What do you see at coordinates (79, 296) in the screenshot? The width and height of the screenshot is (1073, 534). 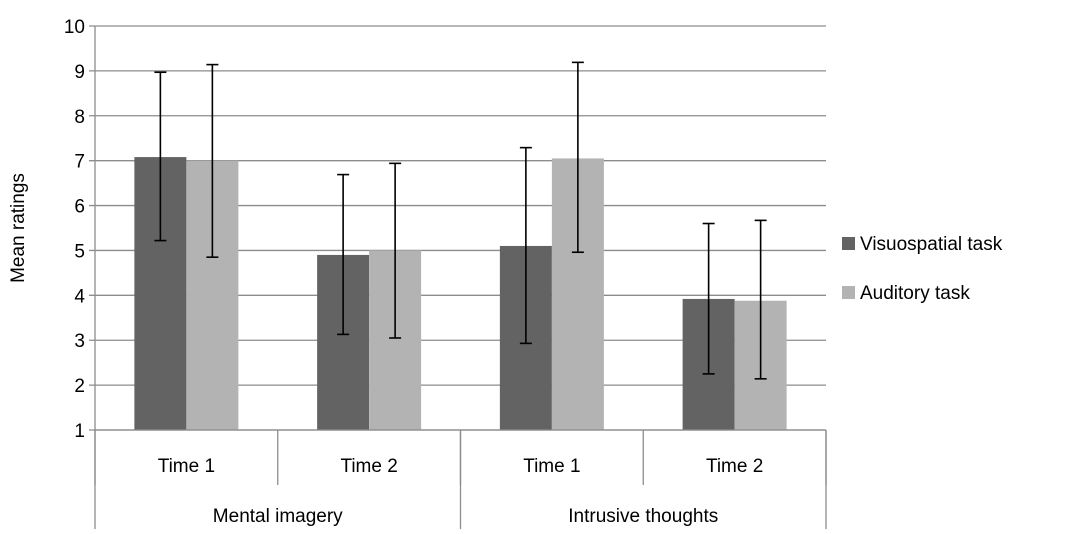 I see `y-tick-label: 4` at bounding box center [79, 296].